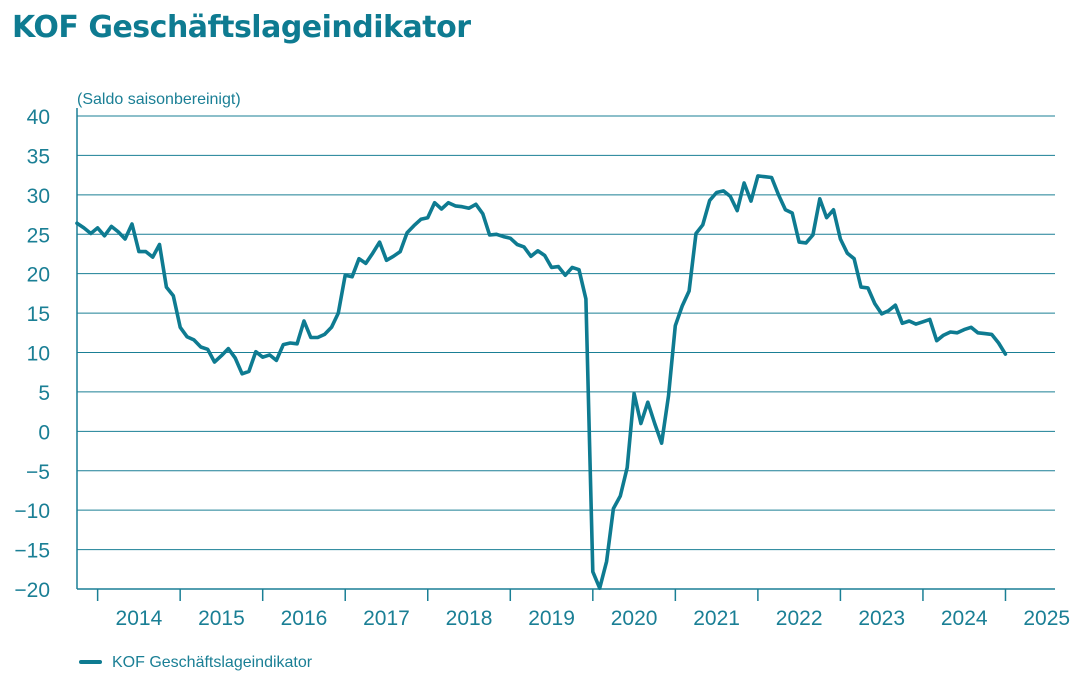  What do you see at coordinates (32, 551) in the screenshot?
I see `y-tick-label: −15` at bounding box center [32, 551].